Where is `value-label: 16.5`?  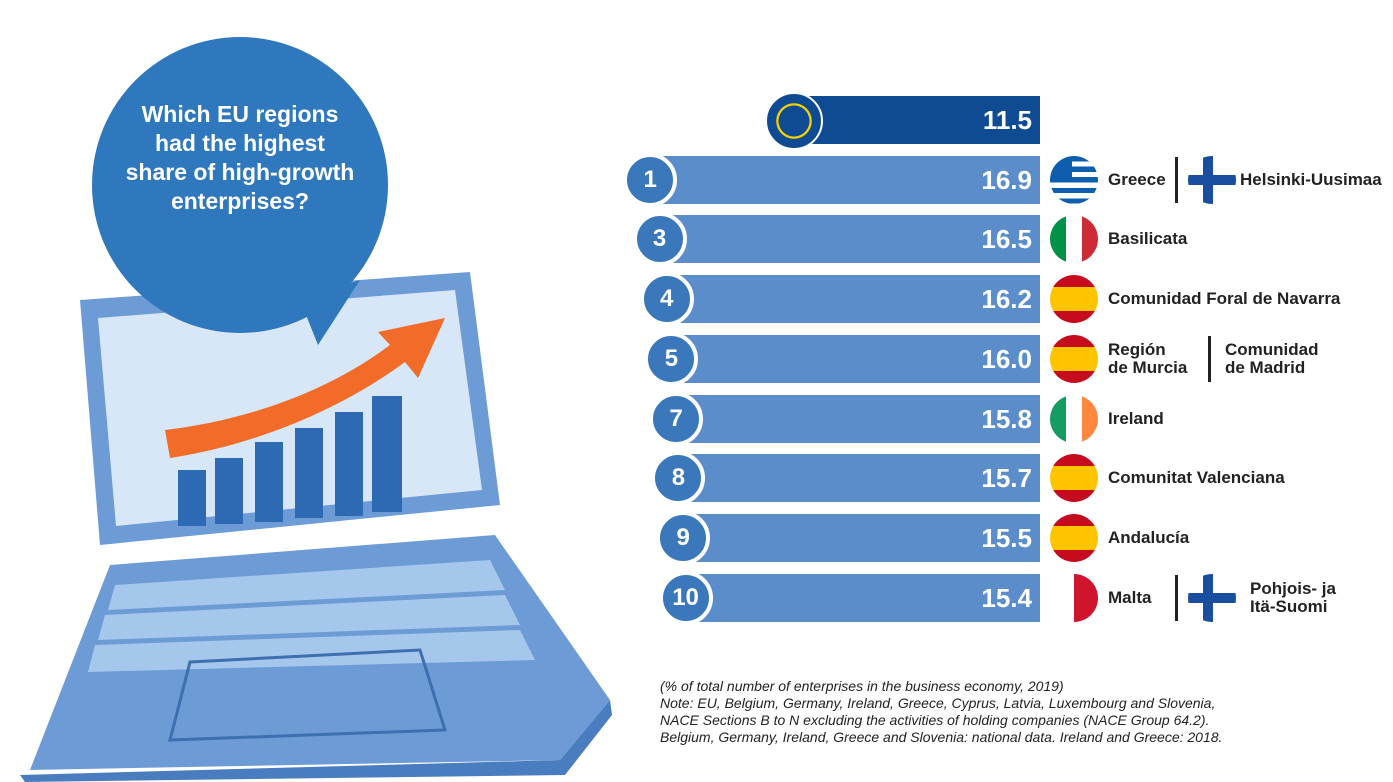
value-label: 16.5 is located at coordinates (1006, 239).